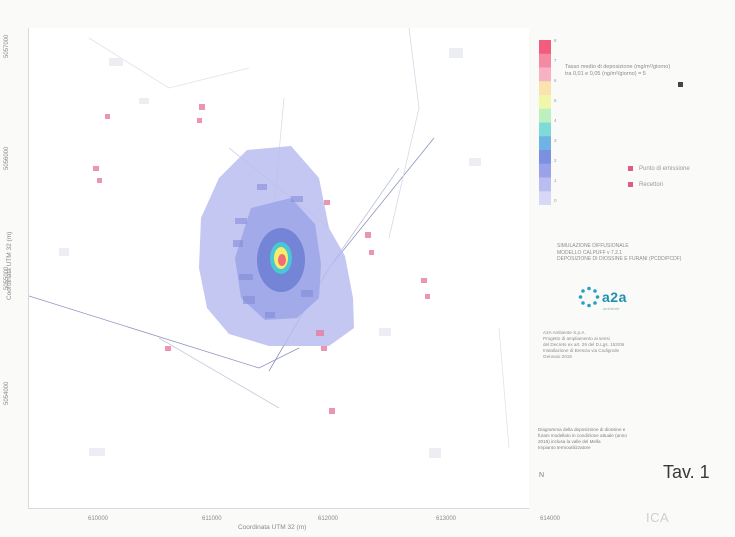 Image resolution: width=735 pixels, height=537 pixels. What do you see at coordinates (328, 519) in the screenshot?
I see `x-tick: 612000` at bounding box center [328, 519].